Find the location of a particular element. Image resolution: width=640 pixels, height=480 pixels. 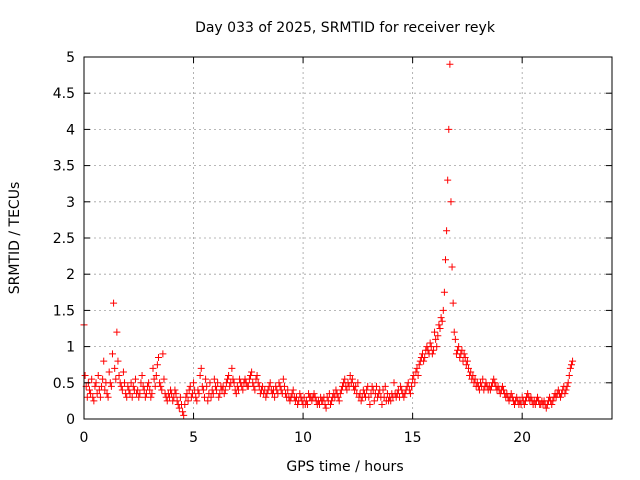

y-tick-label: 2.5 is located at coordinates (64, 239).